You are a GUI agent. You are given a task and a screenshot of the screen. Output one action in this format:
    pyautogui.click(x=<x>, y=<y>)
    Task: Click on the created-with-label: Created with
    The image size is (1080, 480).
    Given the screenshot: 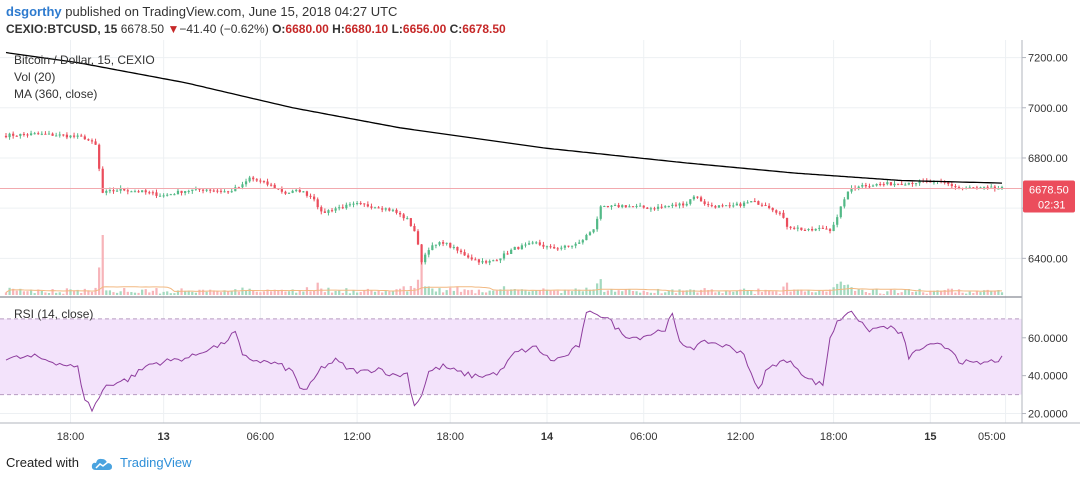 What is the action you would take?
    pyautogui.click(x=42, y=462)
    